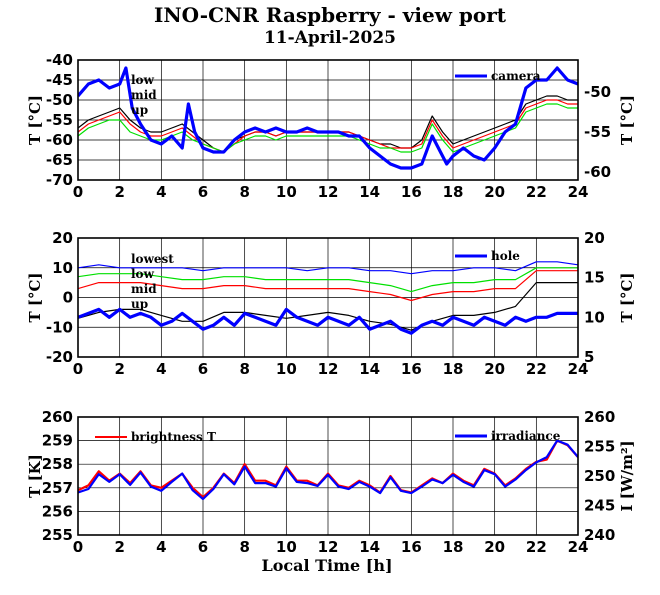 The image size is (660, 595). What do you see at coordinates (62, 268) in the screenshot?
I see `y-tick-label-left: 10` at bounding box center [62, 268].